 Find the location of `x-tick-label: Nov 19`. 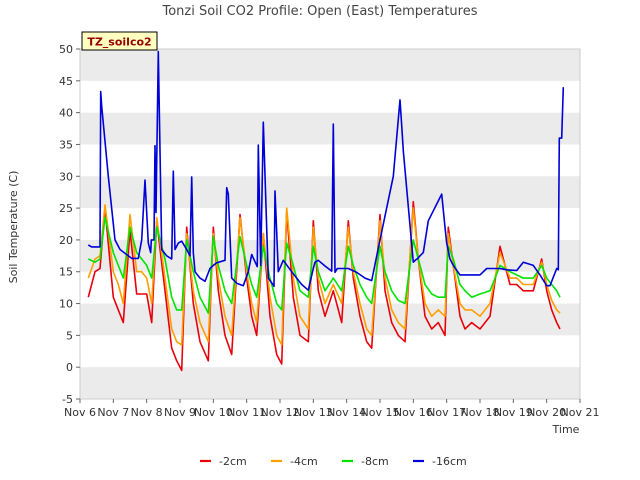

x-tick-label: Nov 19 is located at coordinates (513, 412).